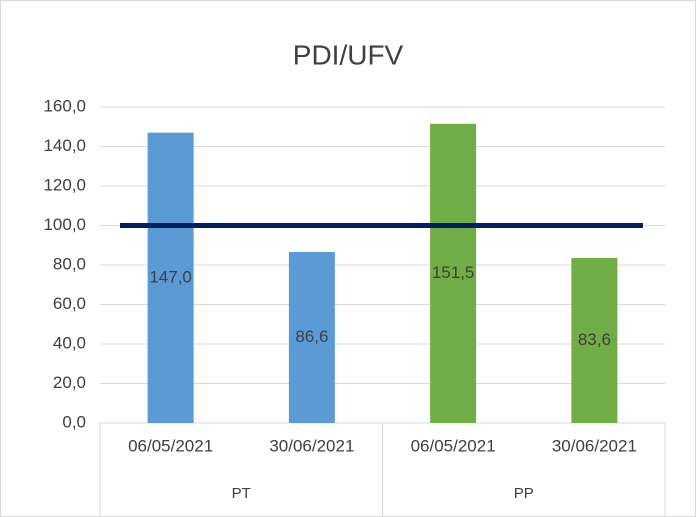 The image size is (696, 517). I want to click on y-tick-label: 0,0, so click(74, 421).